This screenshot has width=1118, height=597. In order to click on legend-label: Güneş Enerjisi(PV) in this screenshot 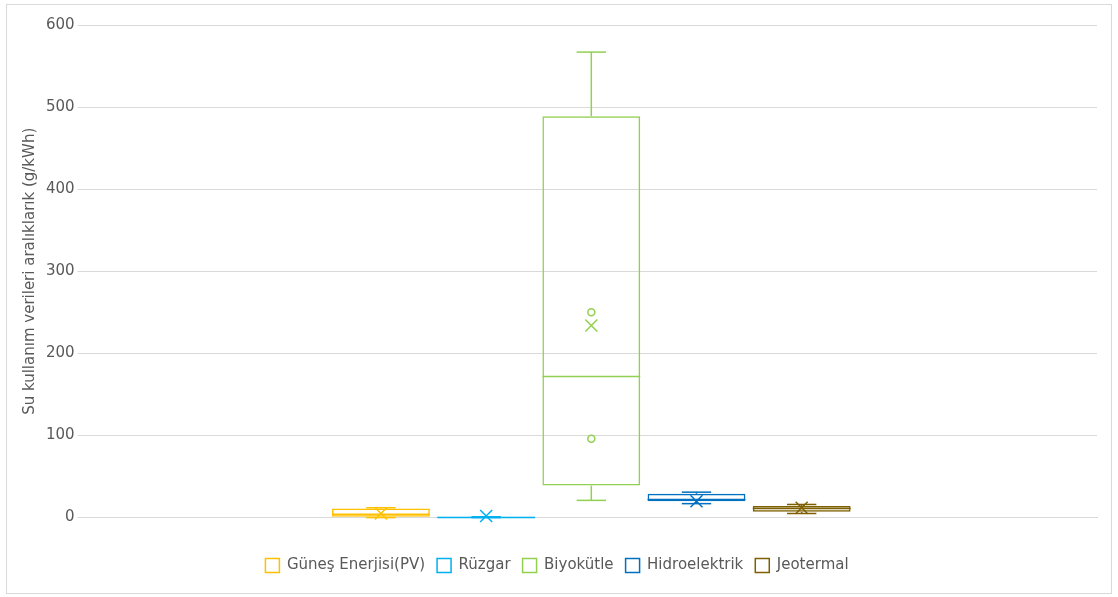, I will do `click(356, 564)`.